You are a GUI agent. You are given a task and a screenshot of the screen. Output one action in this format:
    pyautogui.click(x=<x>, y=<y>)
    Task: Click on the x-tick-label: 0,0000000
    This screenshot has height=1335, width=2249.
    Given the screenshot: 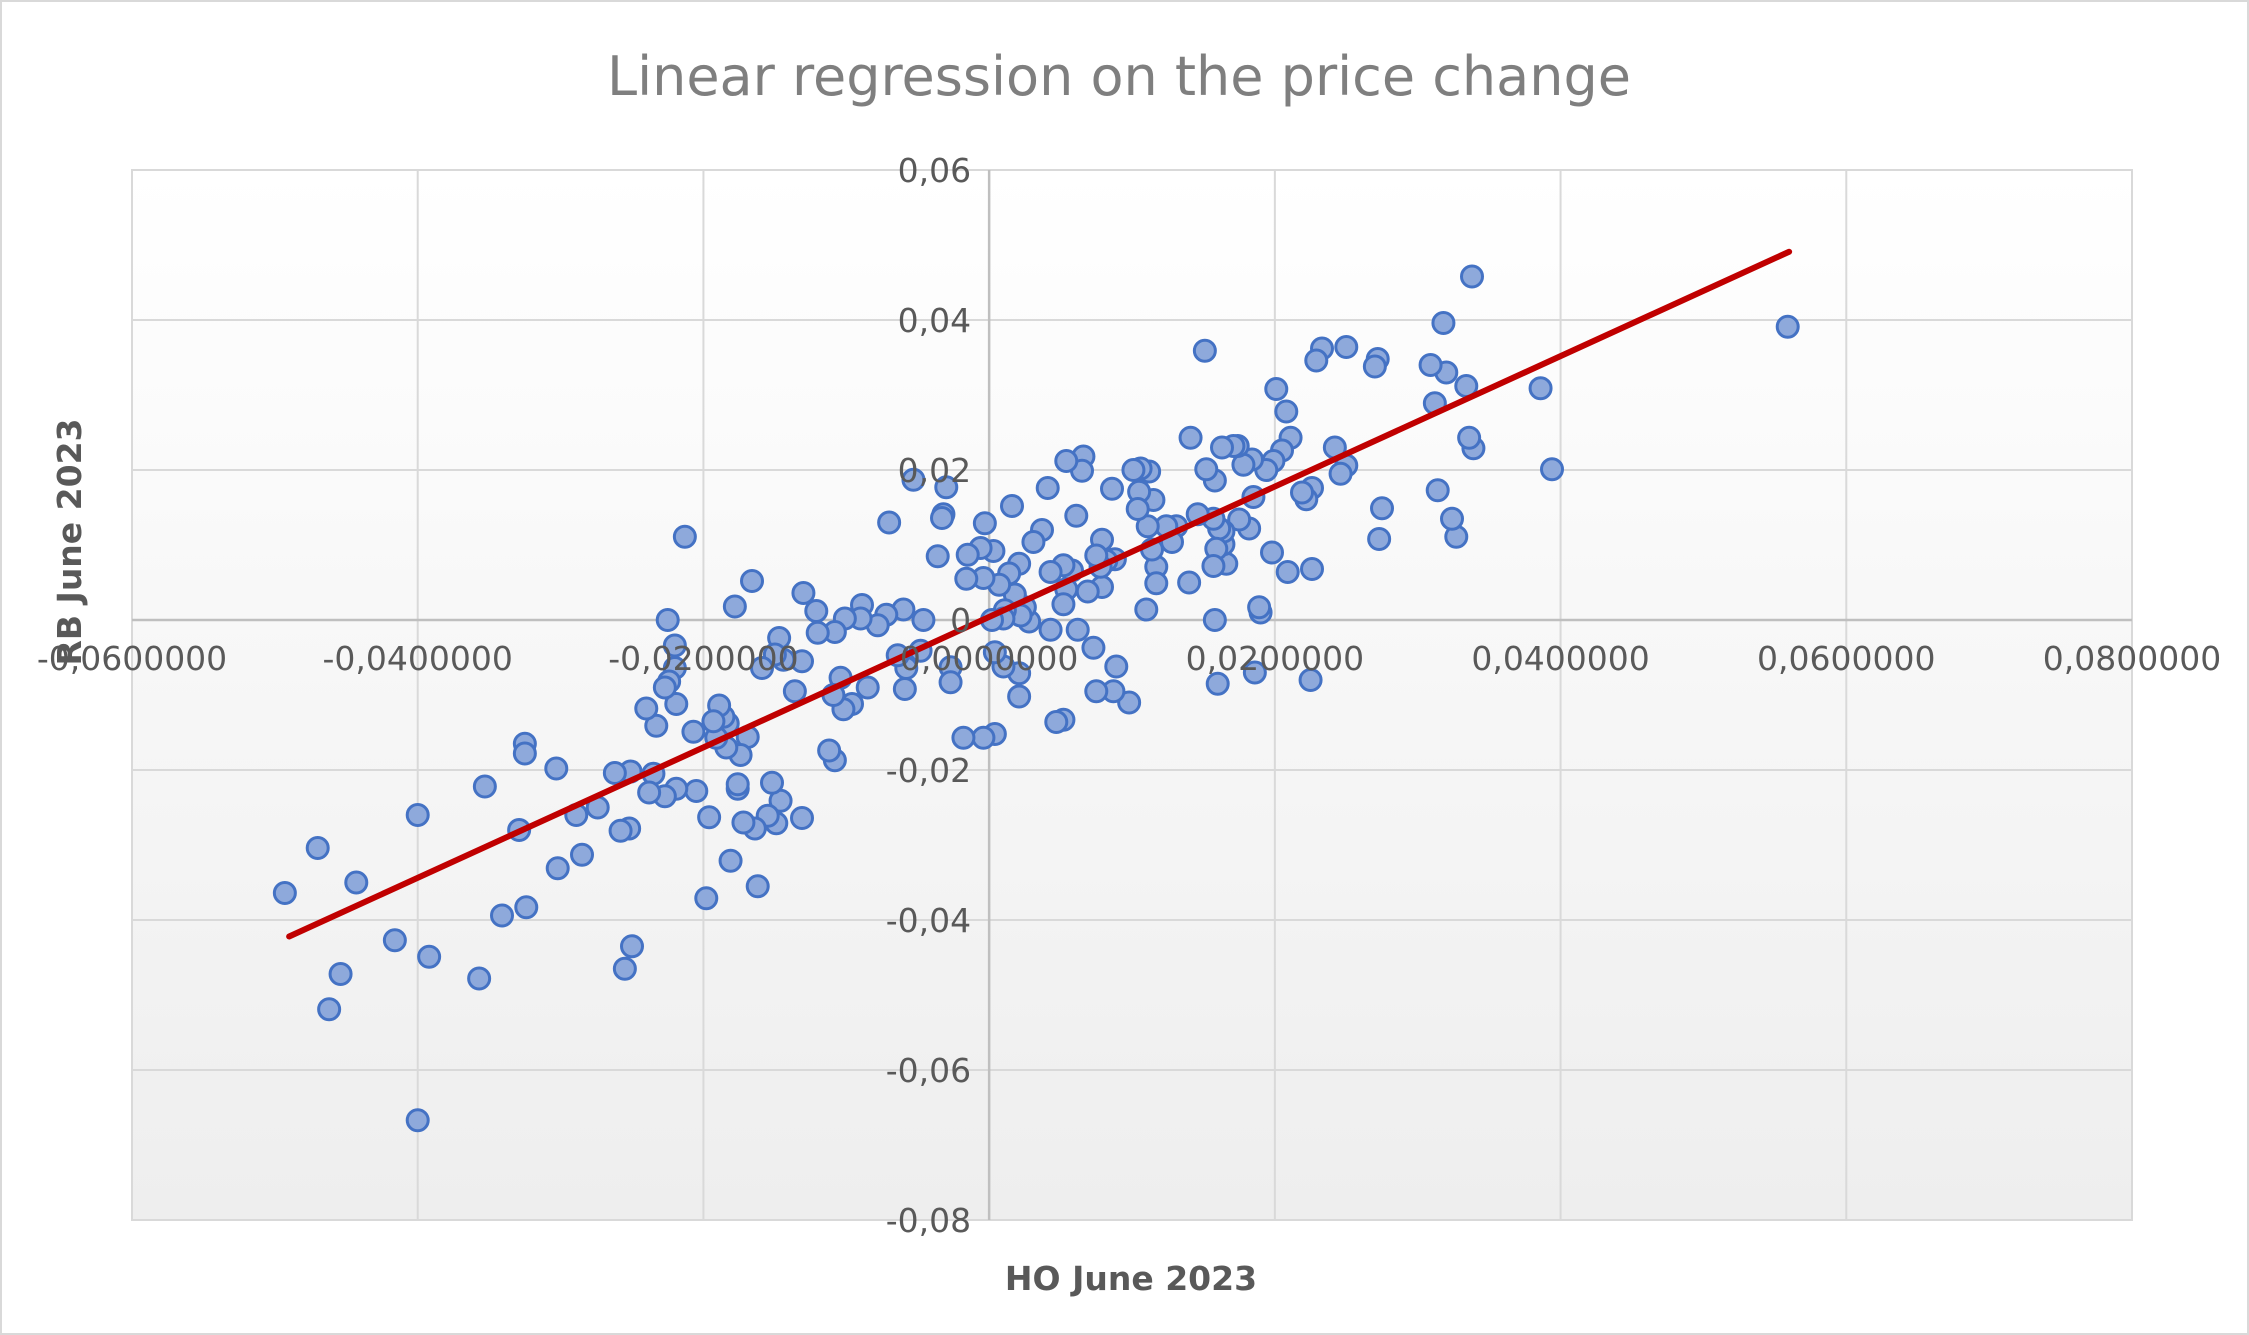 What is the action you would take?
    pyautogui.click(x=989, y=658)
    